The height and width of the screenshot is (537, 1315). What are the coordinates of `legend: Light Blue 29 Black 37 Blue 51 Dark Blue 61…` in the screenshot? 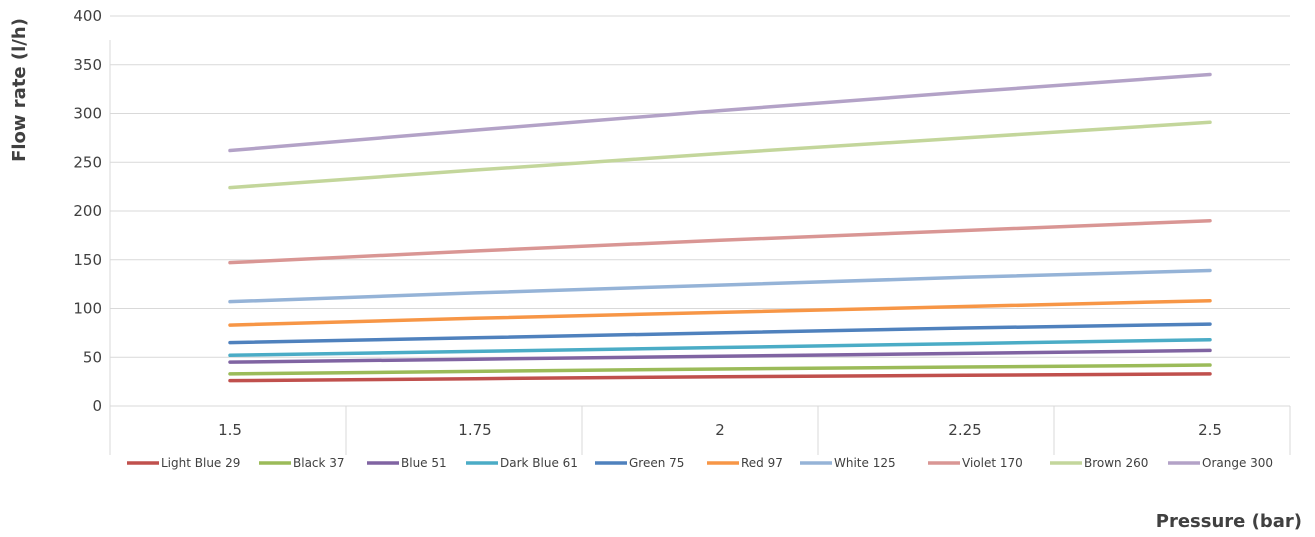 It's located at (700, 463).